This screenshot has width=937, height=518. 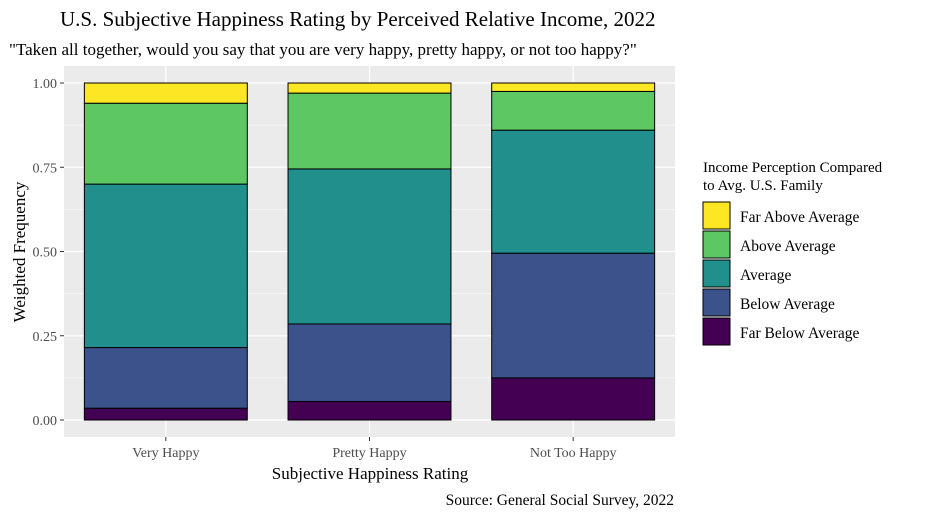 I want to click on y-tick-label: 1.00, so click(x=45, y=84).